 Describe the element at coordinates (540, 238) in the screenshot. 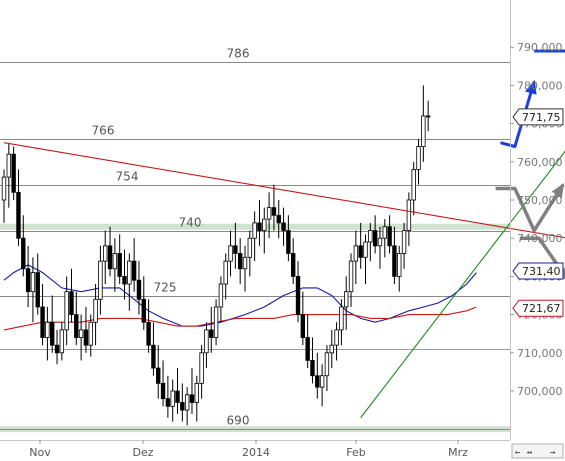

I see `y-tick-label: 740,000` at that location.